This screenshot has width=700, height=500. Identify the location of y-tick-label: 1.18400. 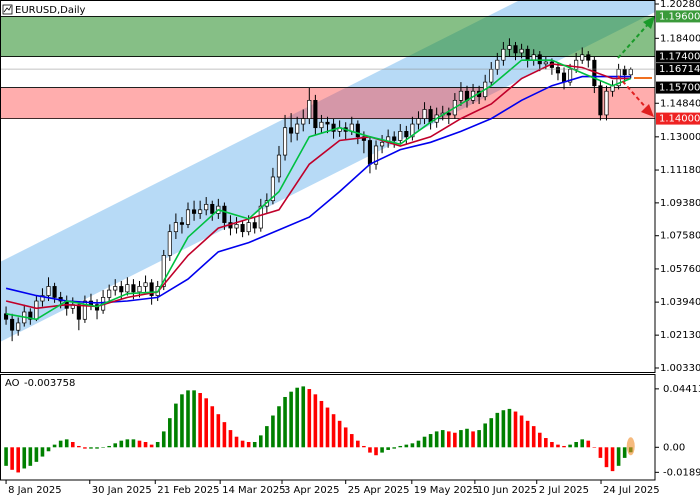
(680, 38).